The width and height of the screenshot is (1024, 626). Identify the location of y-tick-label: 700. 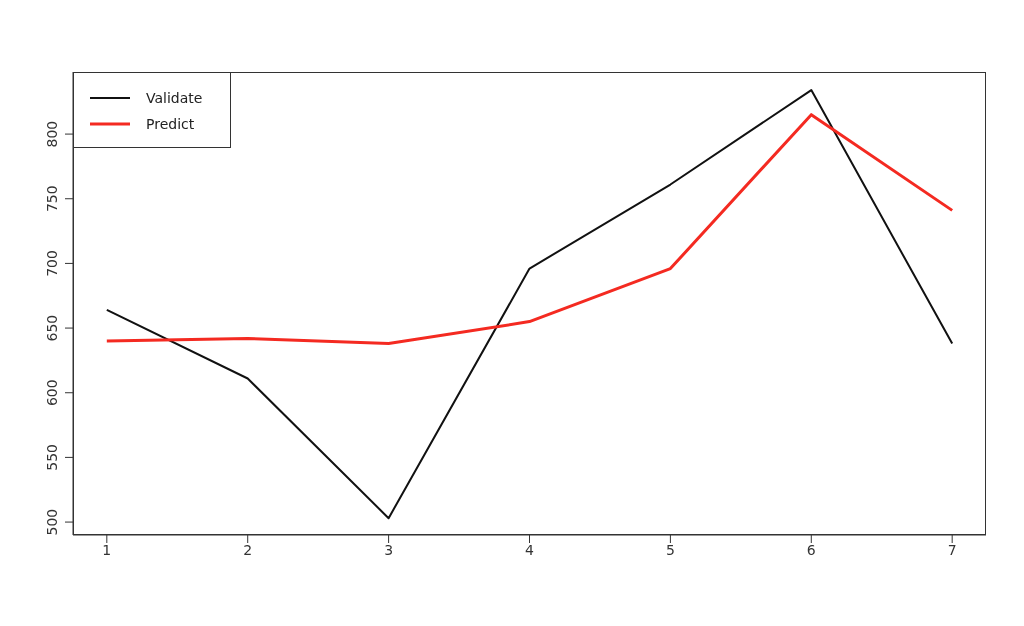
(52, 263).